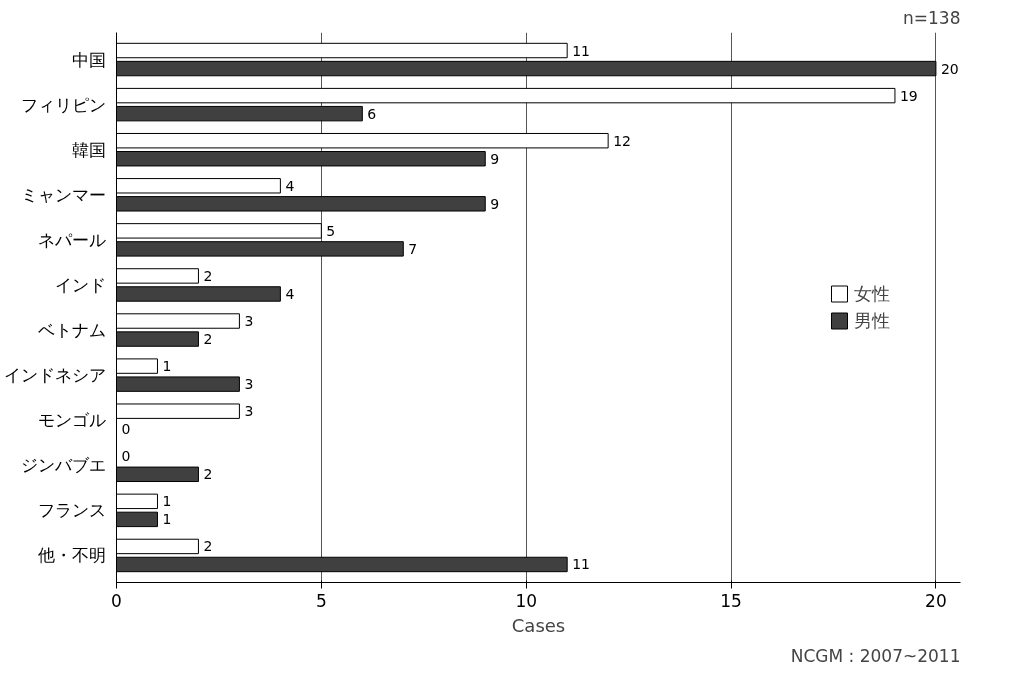 The height and width of the screenshot is (683, 1016). I want to click on data-label: 20, so click(949, 68).